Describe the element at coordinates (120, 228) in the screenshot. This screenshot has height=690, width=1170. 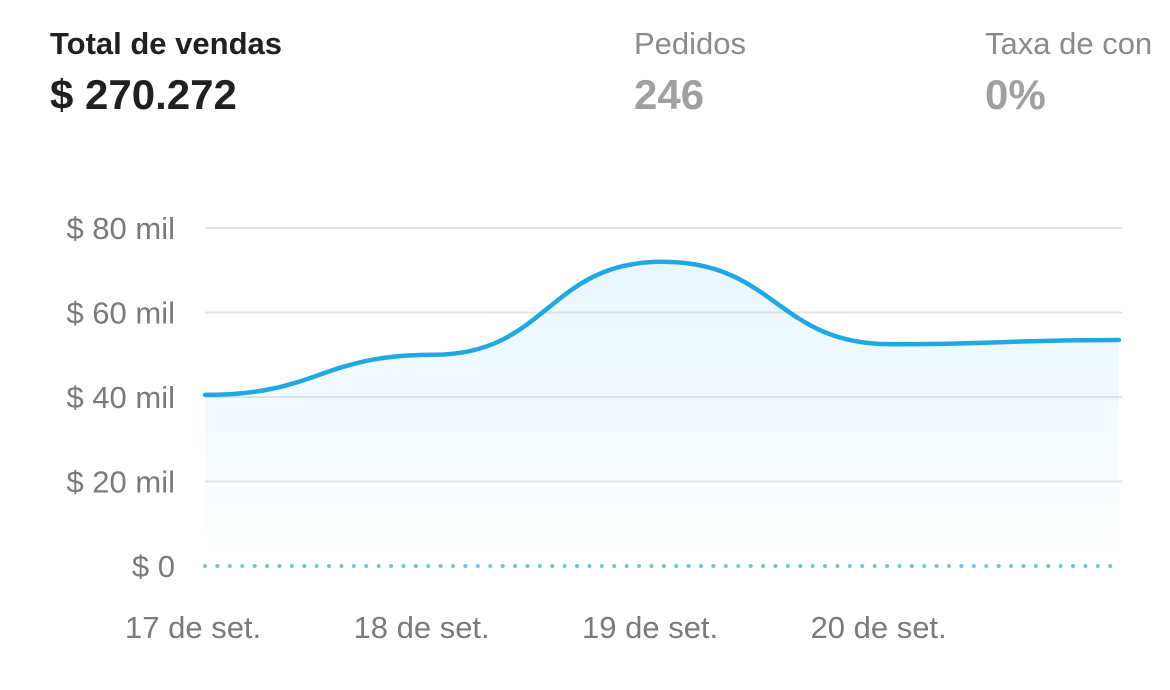
I see `y-tick-label: $ 80 mil` at that location.